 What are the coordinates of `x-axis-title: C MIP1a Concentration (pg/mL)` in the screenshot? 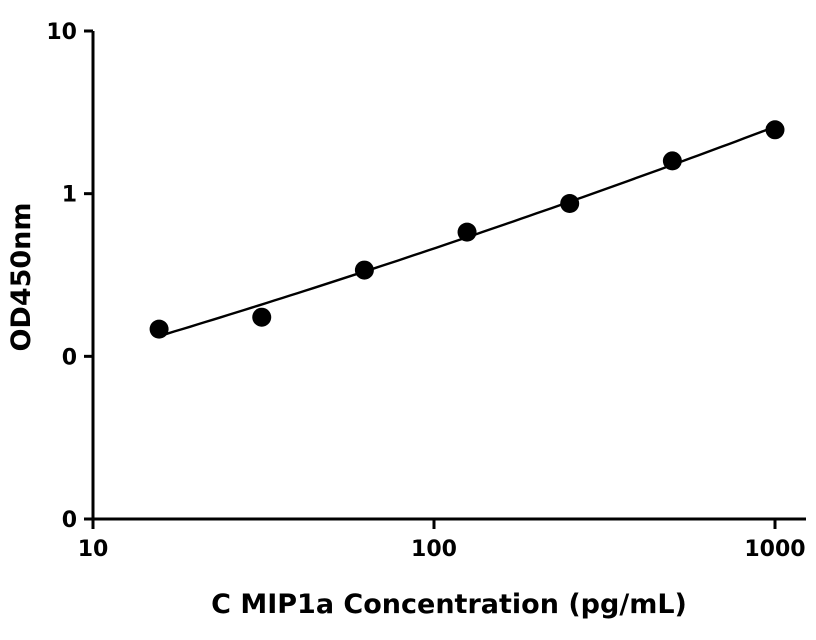 It's located at (449, 604).